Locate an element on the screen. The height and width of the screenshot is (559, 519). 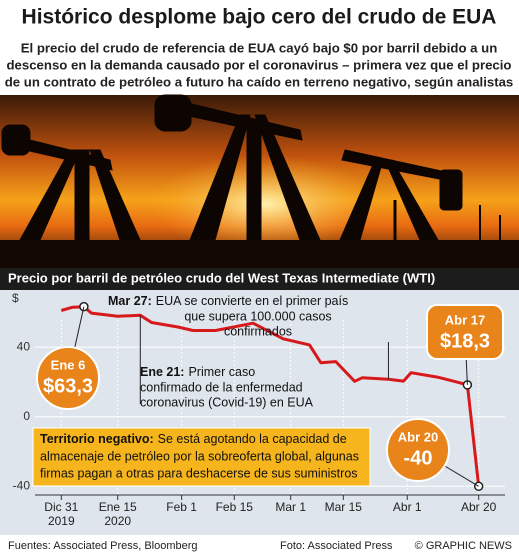
x-tick-label: Ene 15 is located at coordinates (118, 507).